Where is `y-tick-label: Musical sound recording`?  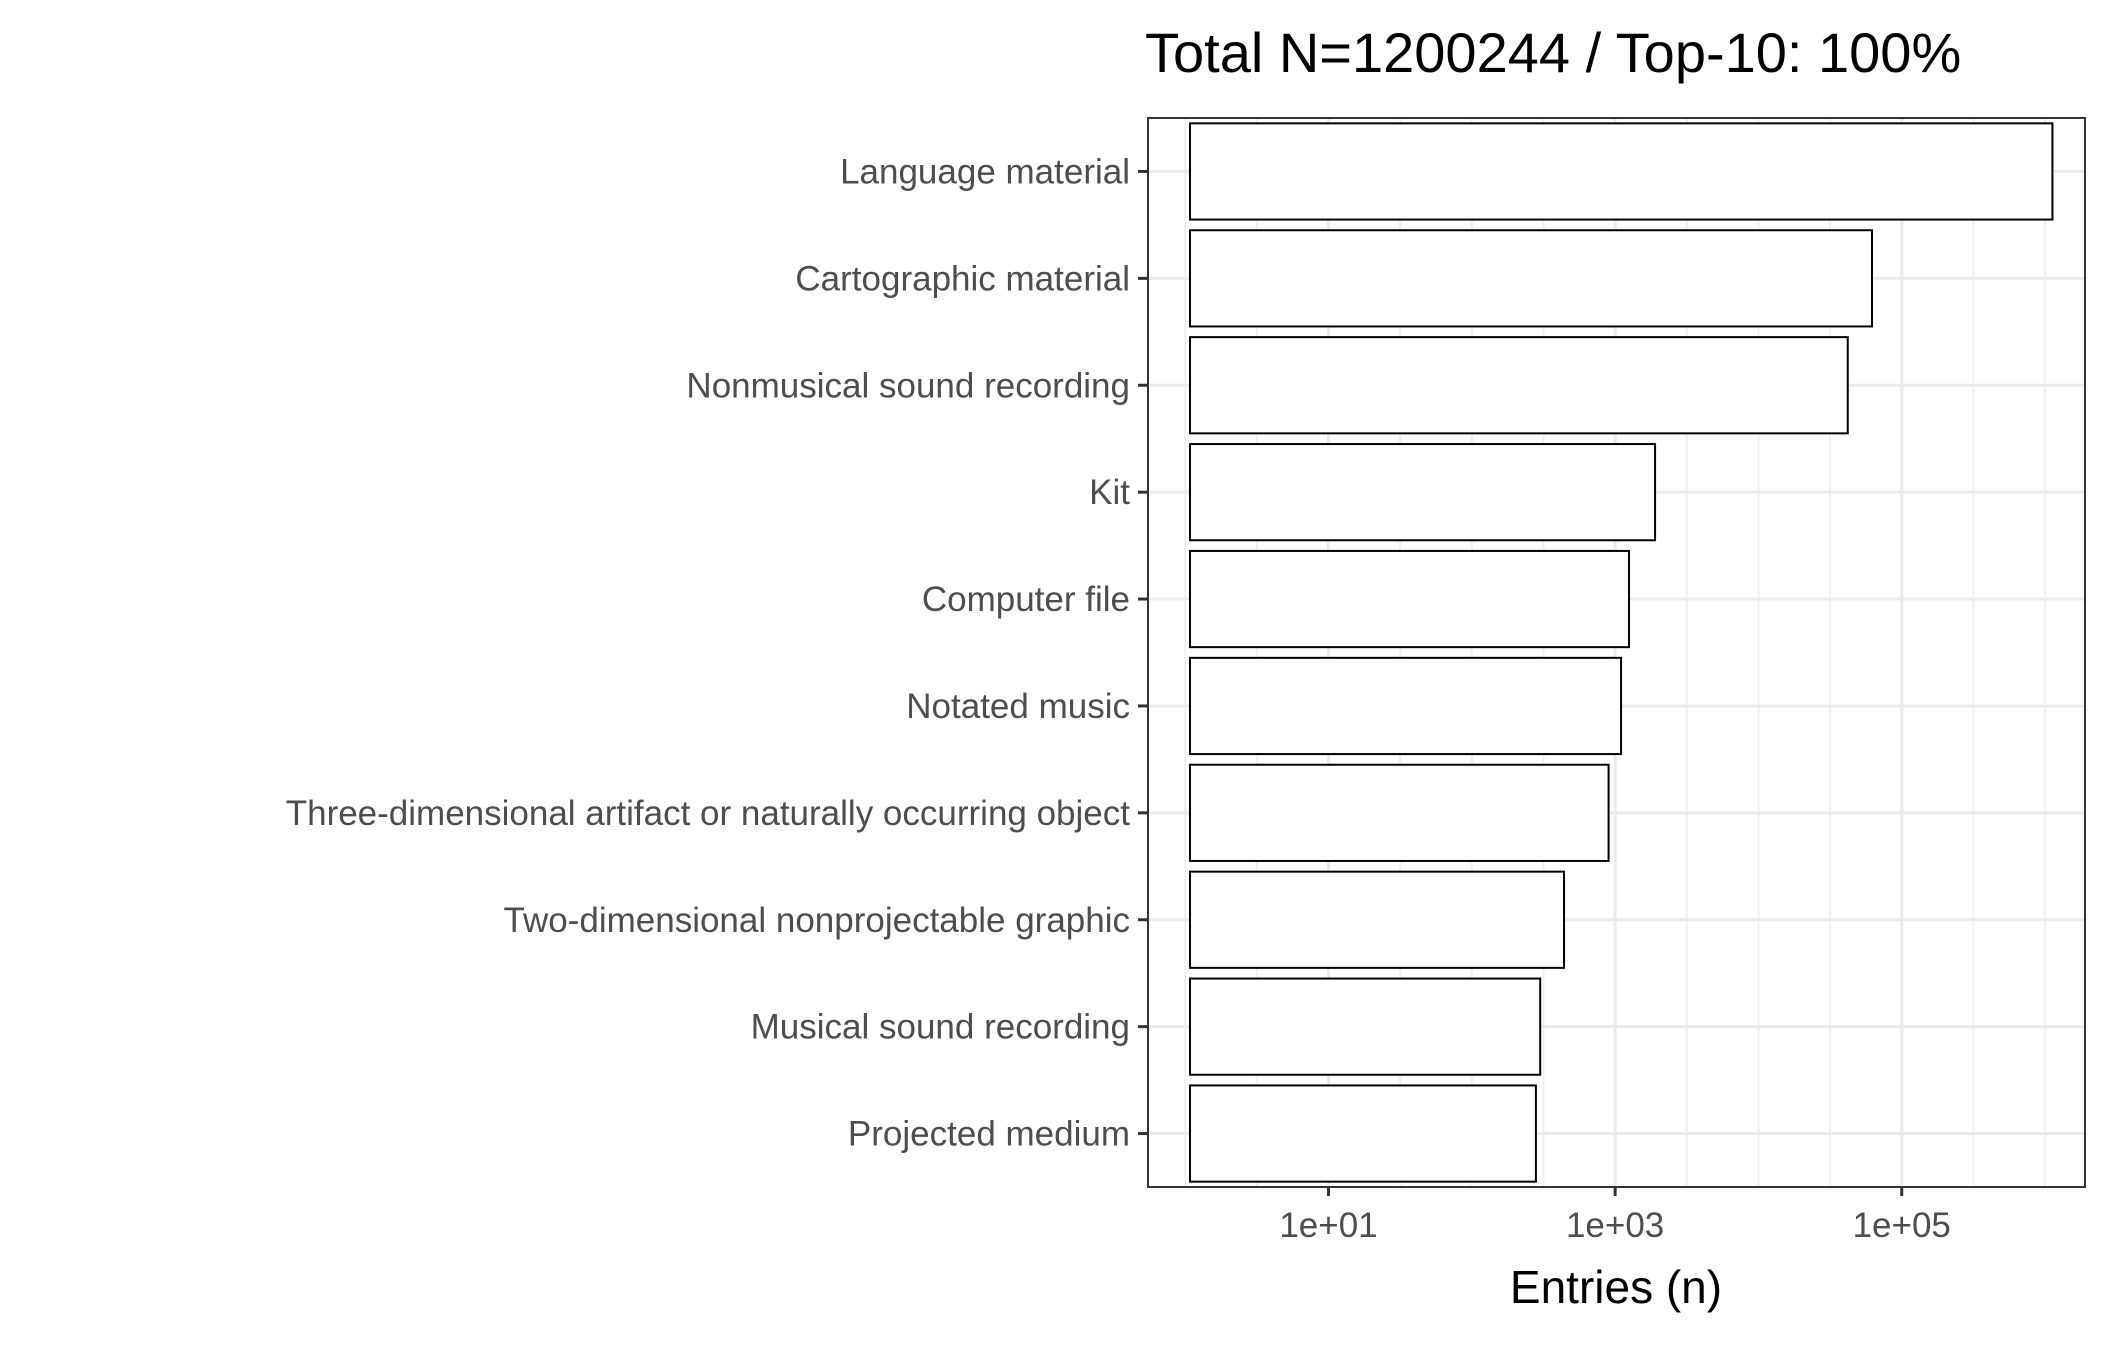 y-tick-label: Musical sound recording is located at coordinates (940, 1027).